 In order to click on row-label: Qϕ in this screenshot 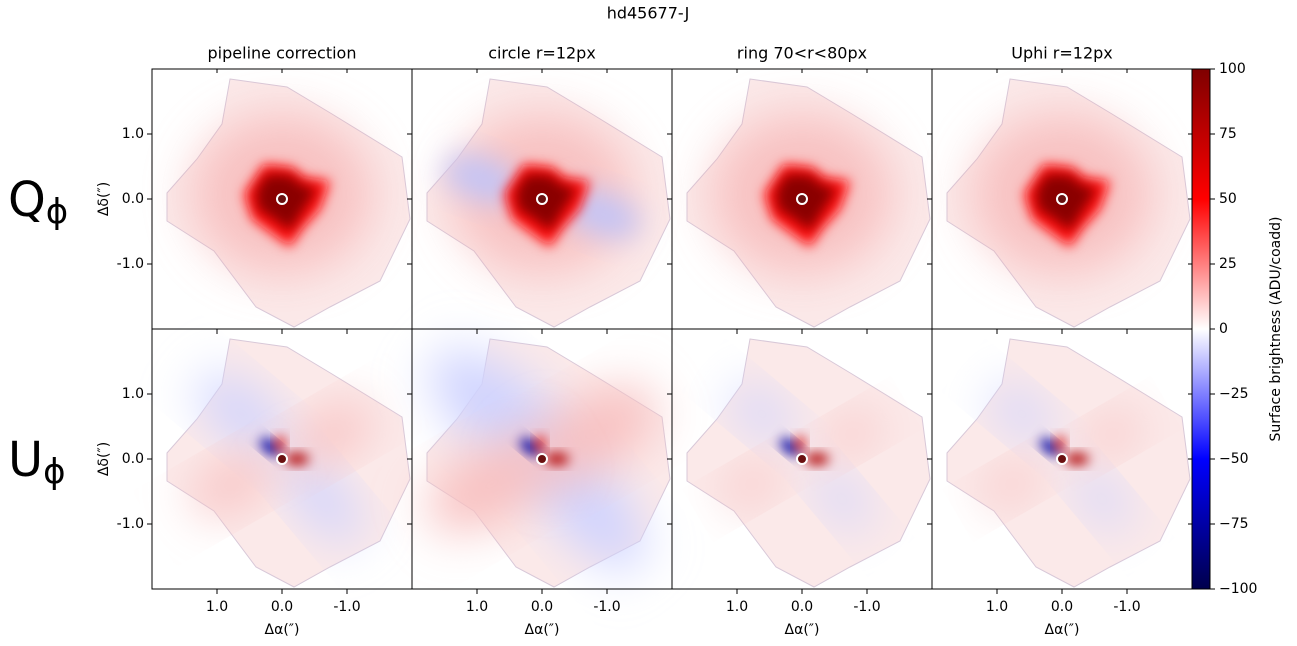, I will do `click(38, 202)`.